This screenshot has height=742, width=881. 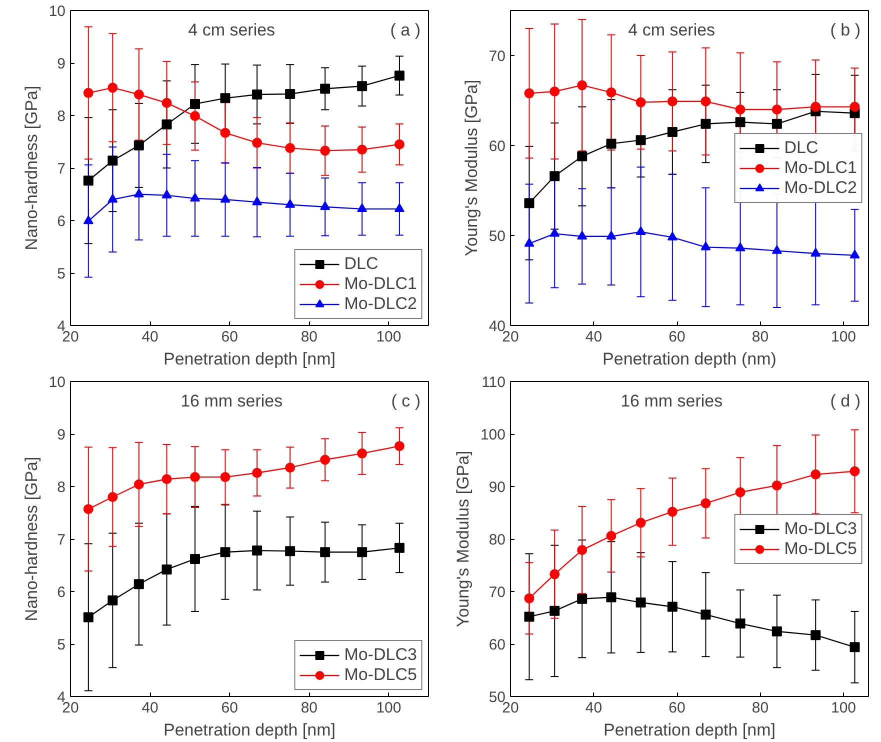 What do you see at coordinates (689, 359) in the screenshot?
I see `x-axis-title: Penetration depth (nm)` at bounding box center [689, 359].